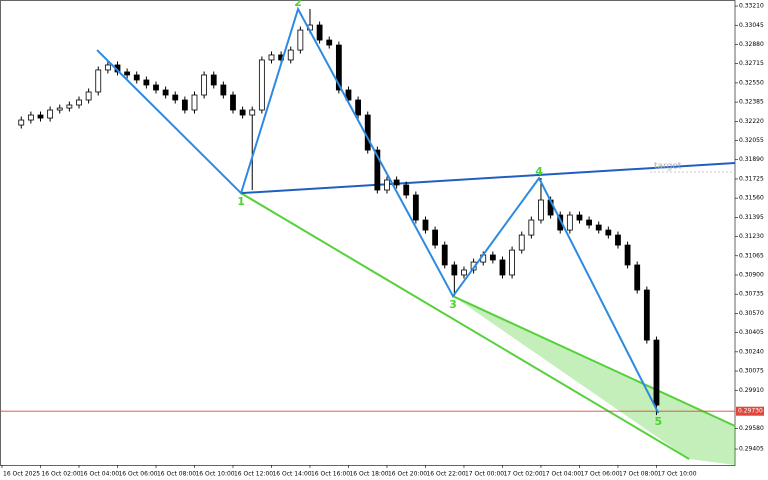 This screenshot has height=480, width=768. I want to click on y-tick-label: 0.32715, so click(751, 63).